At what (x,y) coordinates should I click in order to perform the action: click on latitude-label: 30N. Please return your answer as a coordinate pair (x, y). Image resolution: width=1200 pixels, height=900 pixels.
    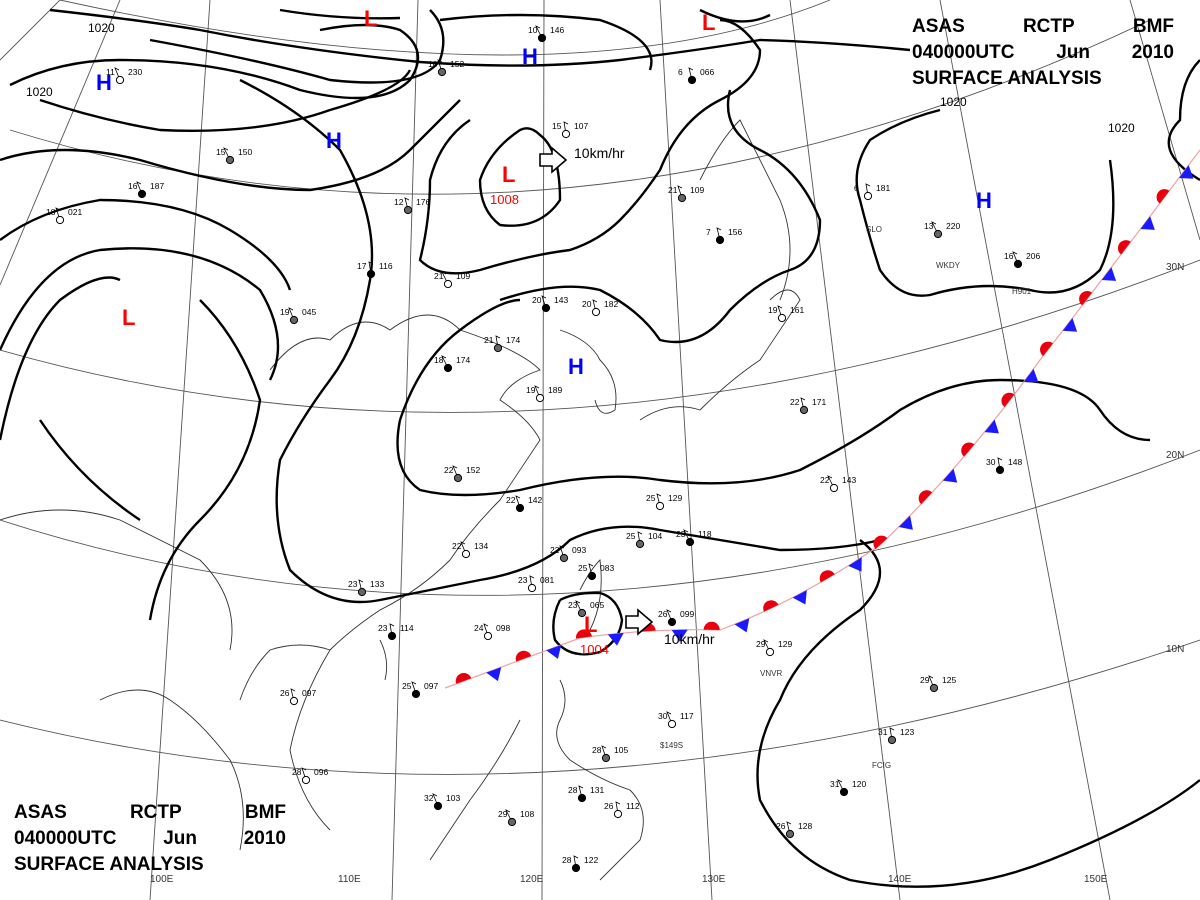
    Looking at the image, I should click on (1175, 267).